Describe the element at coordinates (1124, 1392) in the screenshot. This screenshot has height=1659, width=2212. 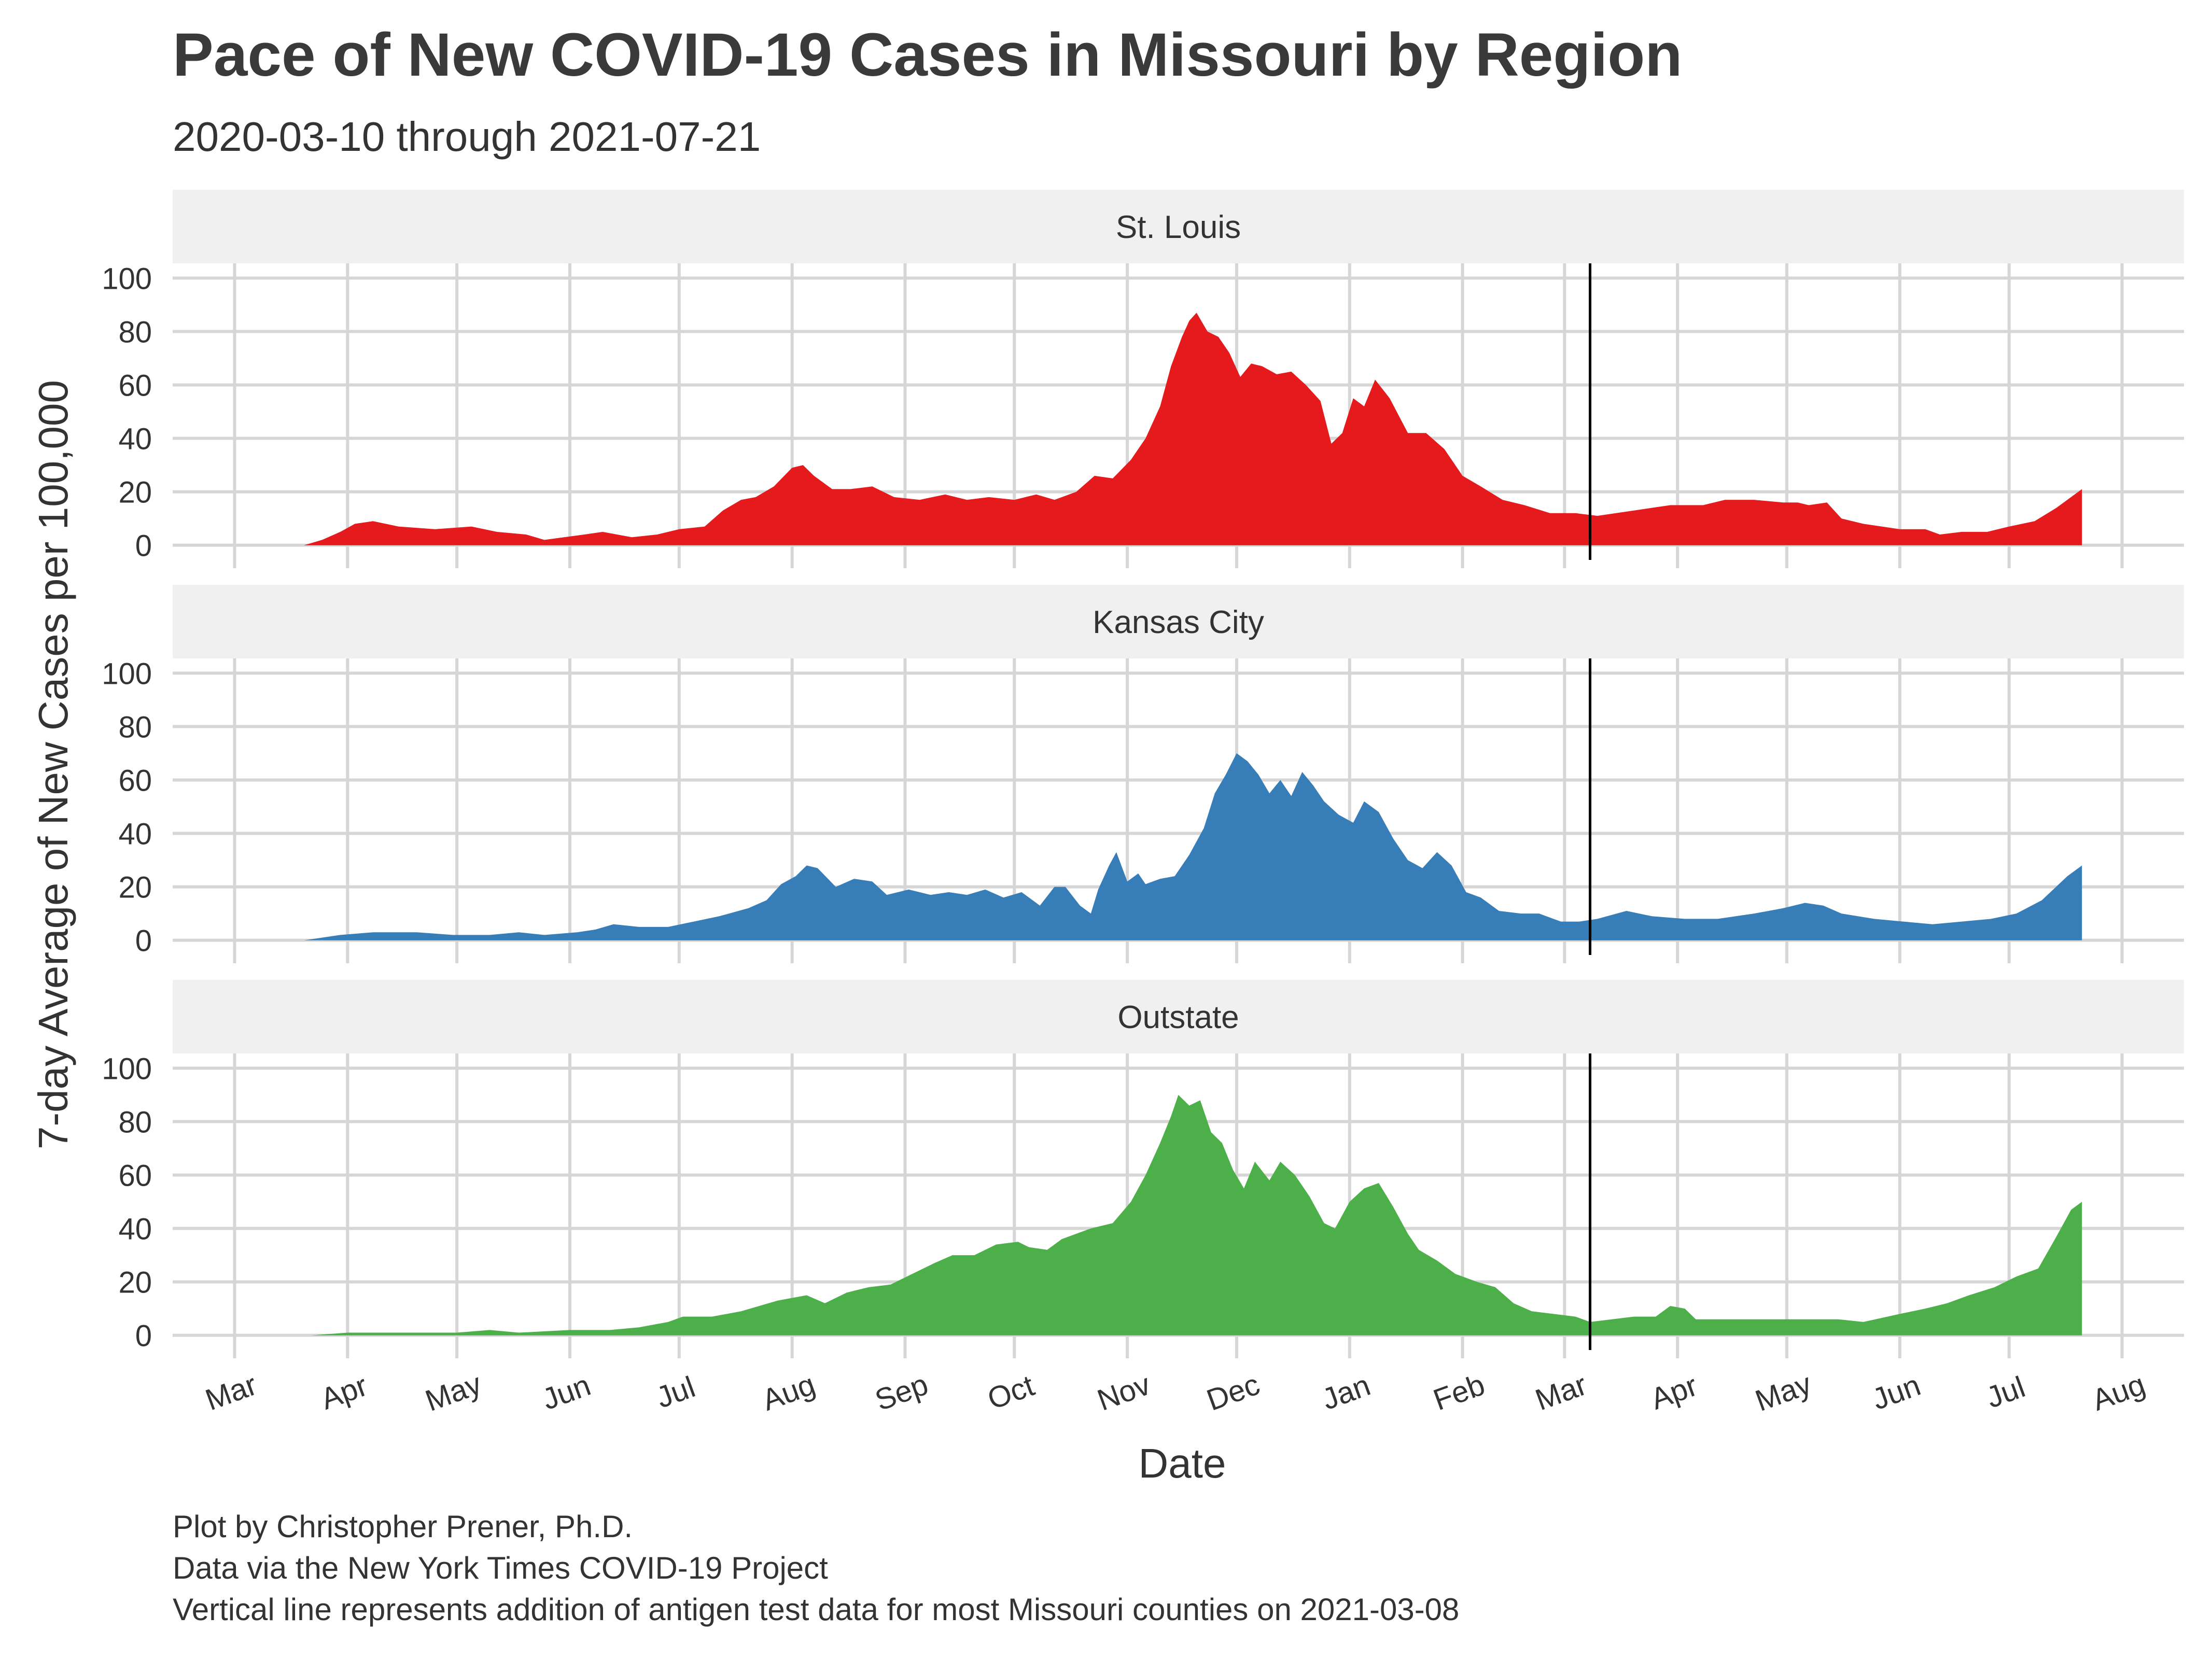
I see `x-tick-label: Nov` at that location.